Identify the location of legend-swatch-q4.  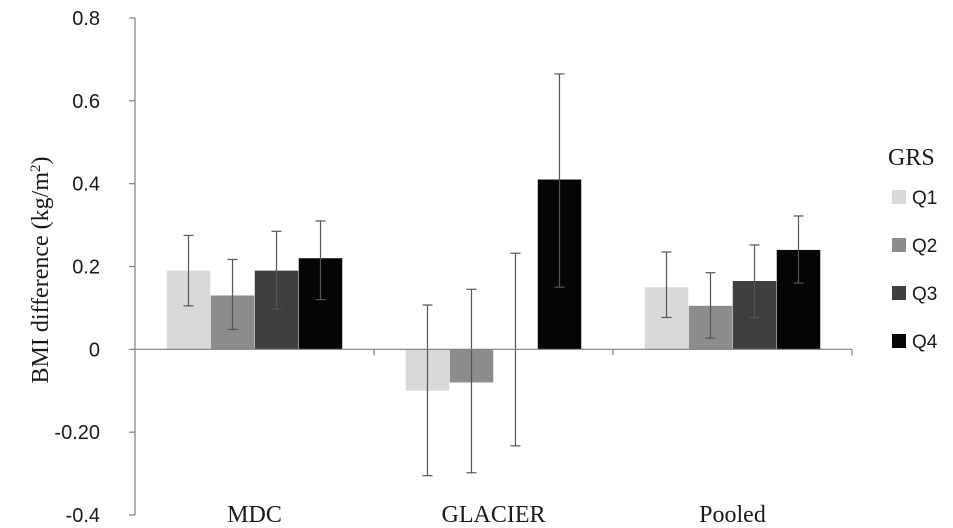
(899, 341).